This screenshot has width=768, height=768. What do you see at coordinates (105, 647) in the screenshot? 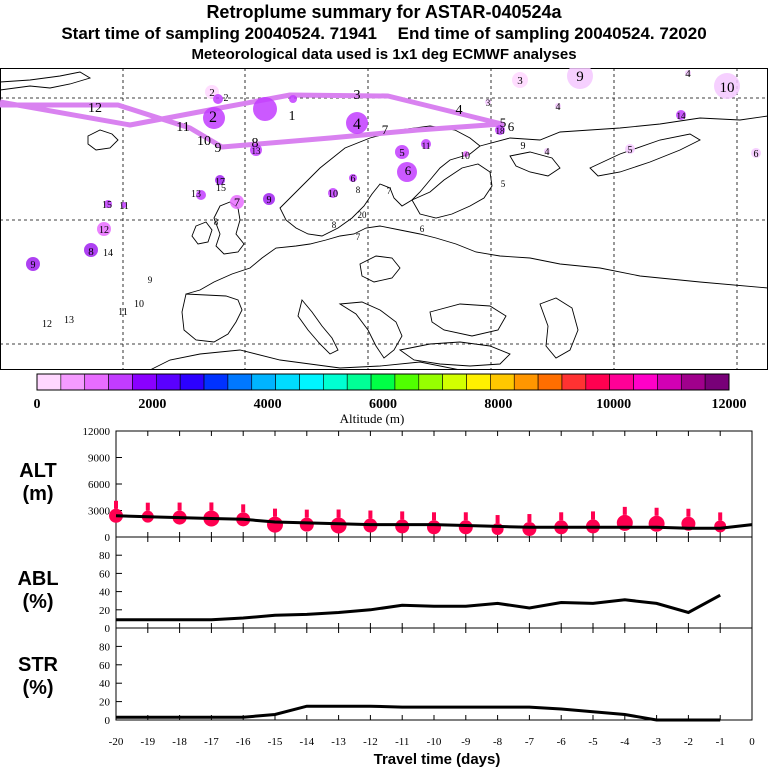
I see `str-ytick-label: 80` at bounding box center [105, 647].